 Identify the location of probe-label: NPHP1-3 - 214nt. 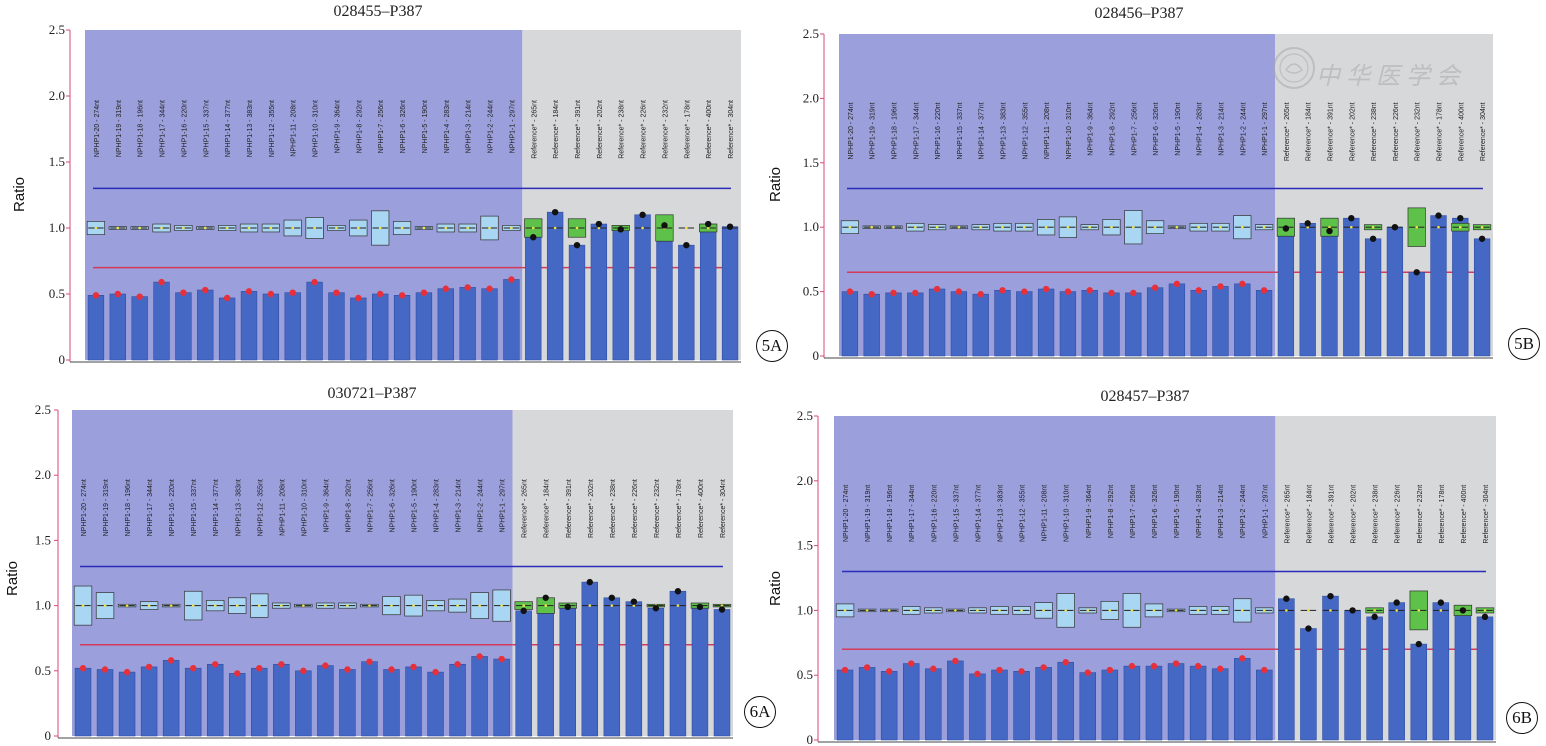
(469, 126).